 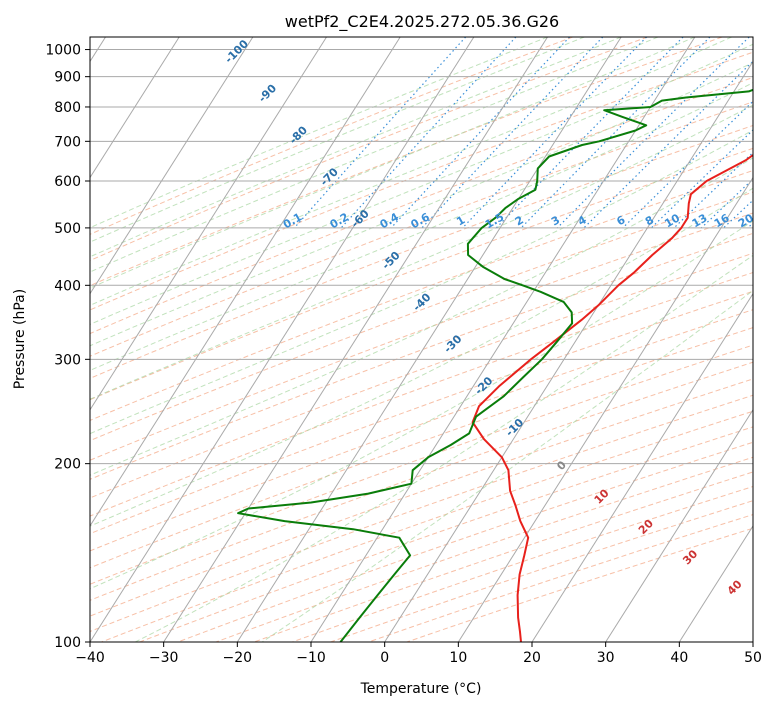 I want to click on x-tick-label: −20, so click(x=238, y=658).